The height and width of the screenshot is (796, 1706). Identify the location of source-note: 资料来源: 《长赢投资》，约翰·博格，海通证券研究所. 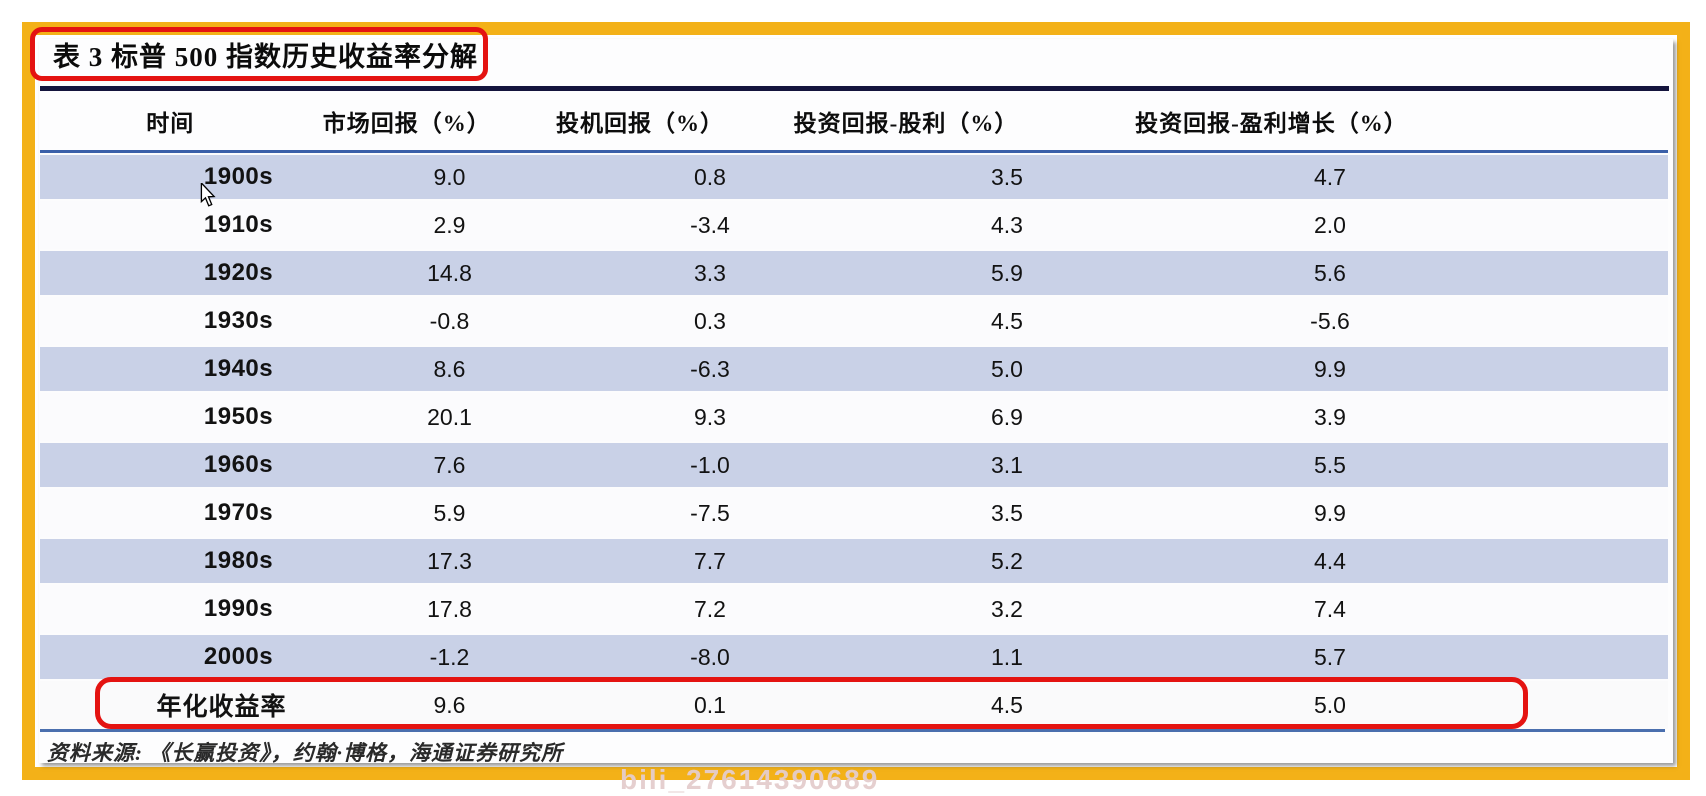
(305, 753).